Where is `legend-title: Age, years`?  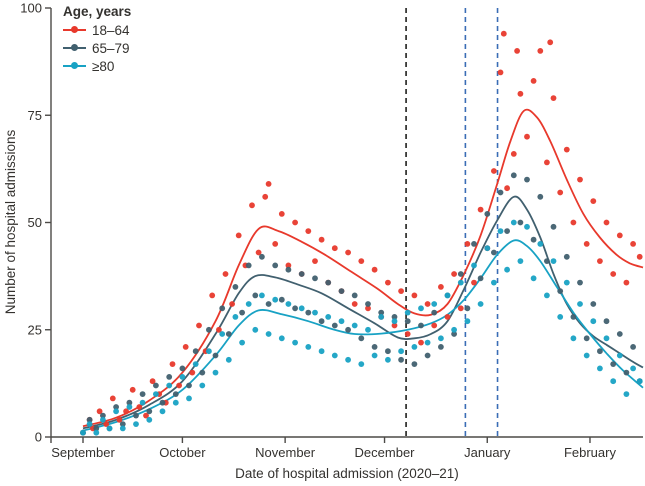
legend-title: Age, years is located at coordinates (97, 11).